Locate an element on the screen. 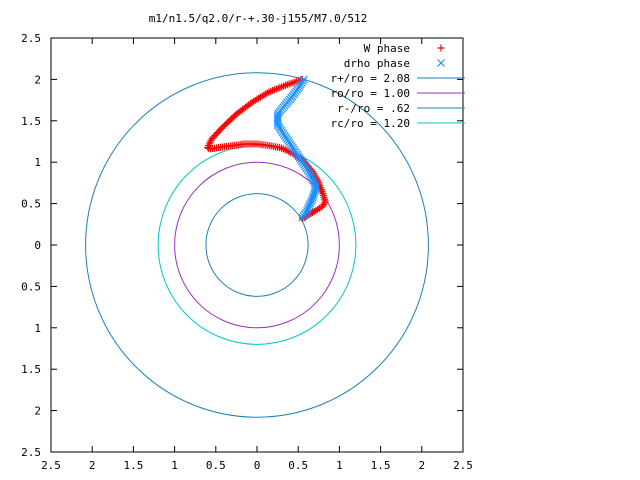 Image resolution: width=640 pixels, height=480 pixels. legend-label: drho phase is located at coordinates (377, 63).